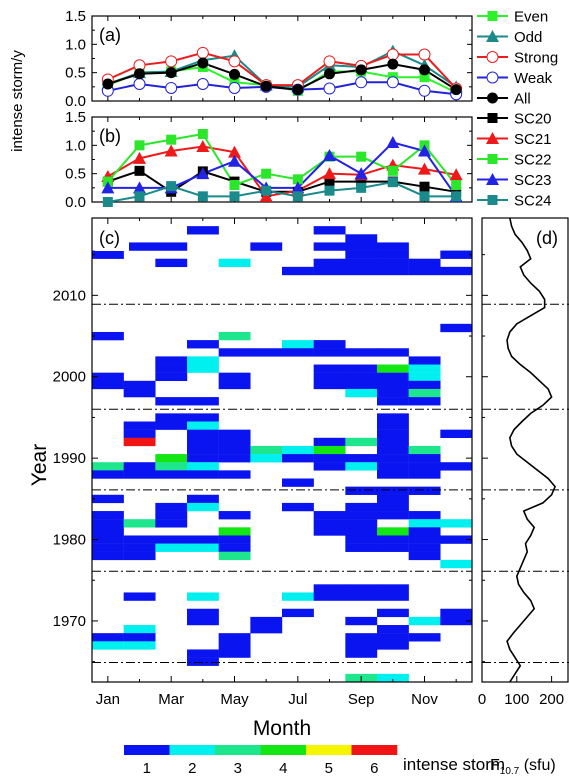 This screenshot has width=569, height=778. What do you see at coordinates (282, 169) in the screenshot?
I see `series-line-sc23` at bounding box center [282, 169].